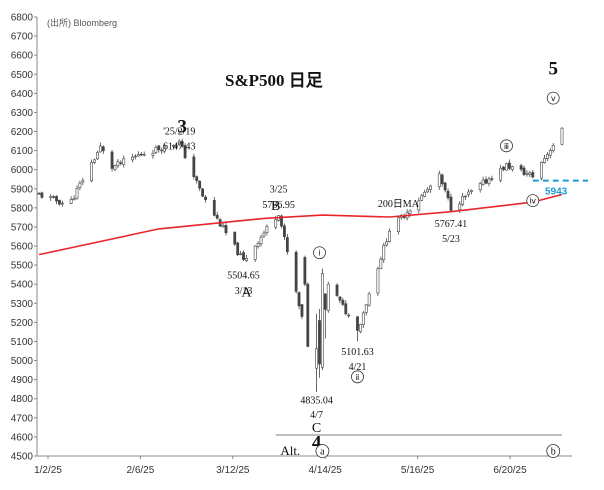  Describe the element at coordinates (233, 470) in the screenshot. I see `x-tick-label: 3/12/25` at that location.